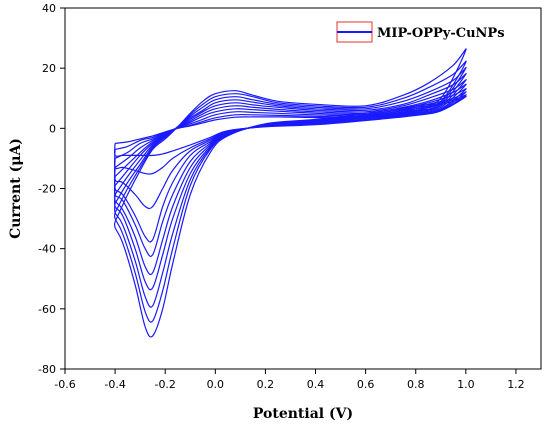  I want to click on x-axis-title: Potential (V), so click(303, 414).